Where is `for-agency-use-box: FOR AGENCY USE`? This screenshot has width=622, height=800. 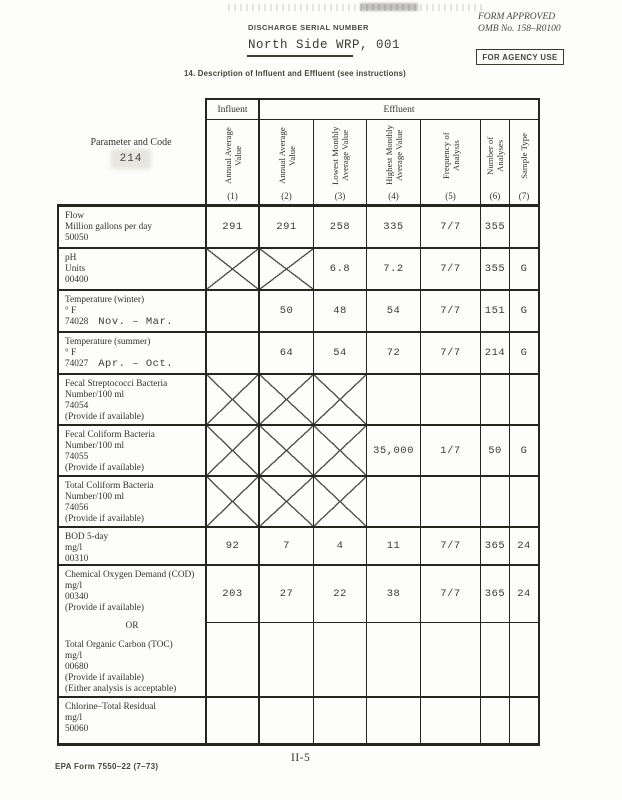 for-agency-use-box: FOR AGENCY USE is located at coordinates (520, 57).